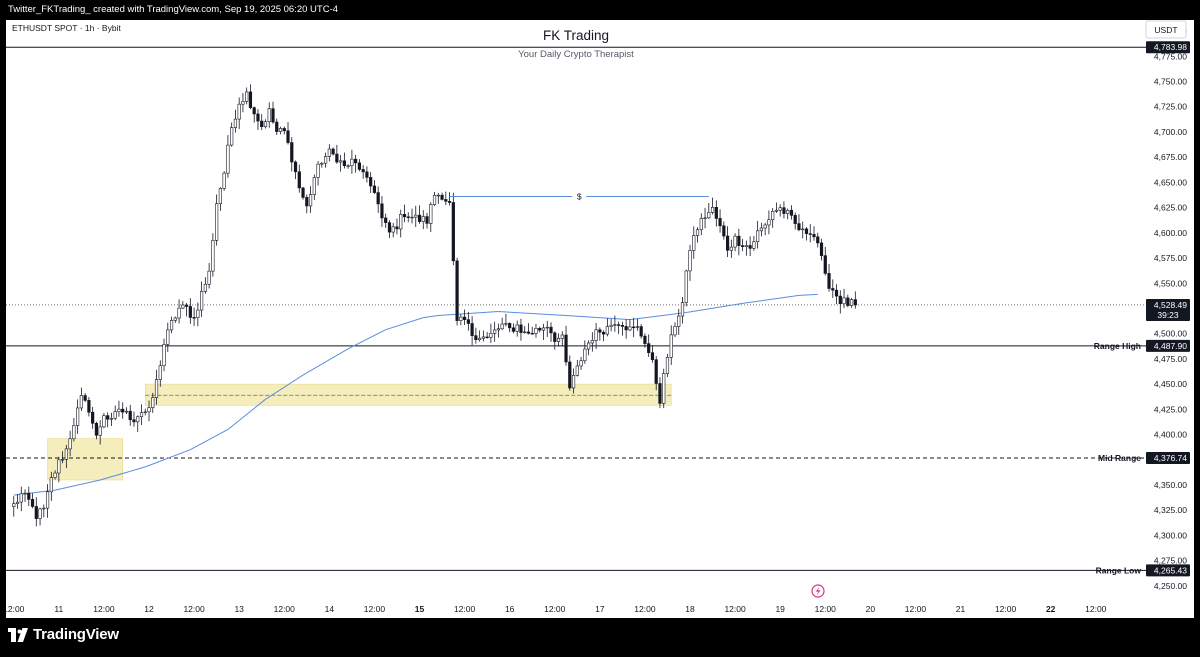 The height and width of the screenshot is (657, 1200). Describe the element at coordinates (576, 54) in the screenshot. I see `chart-subtitle: Your Daily Crypto Therapist` at that location.